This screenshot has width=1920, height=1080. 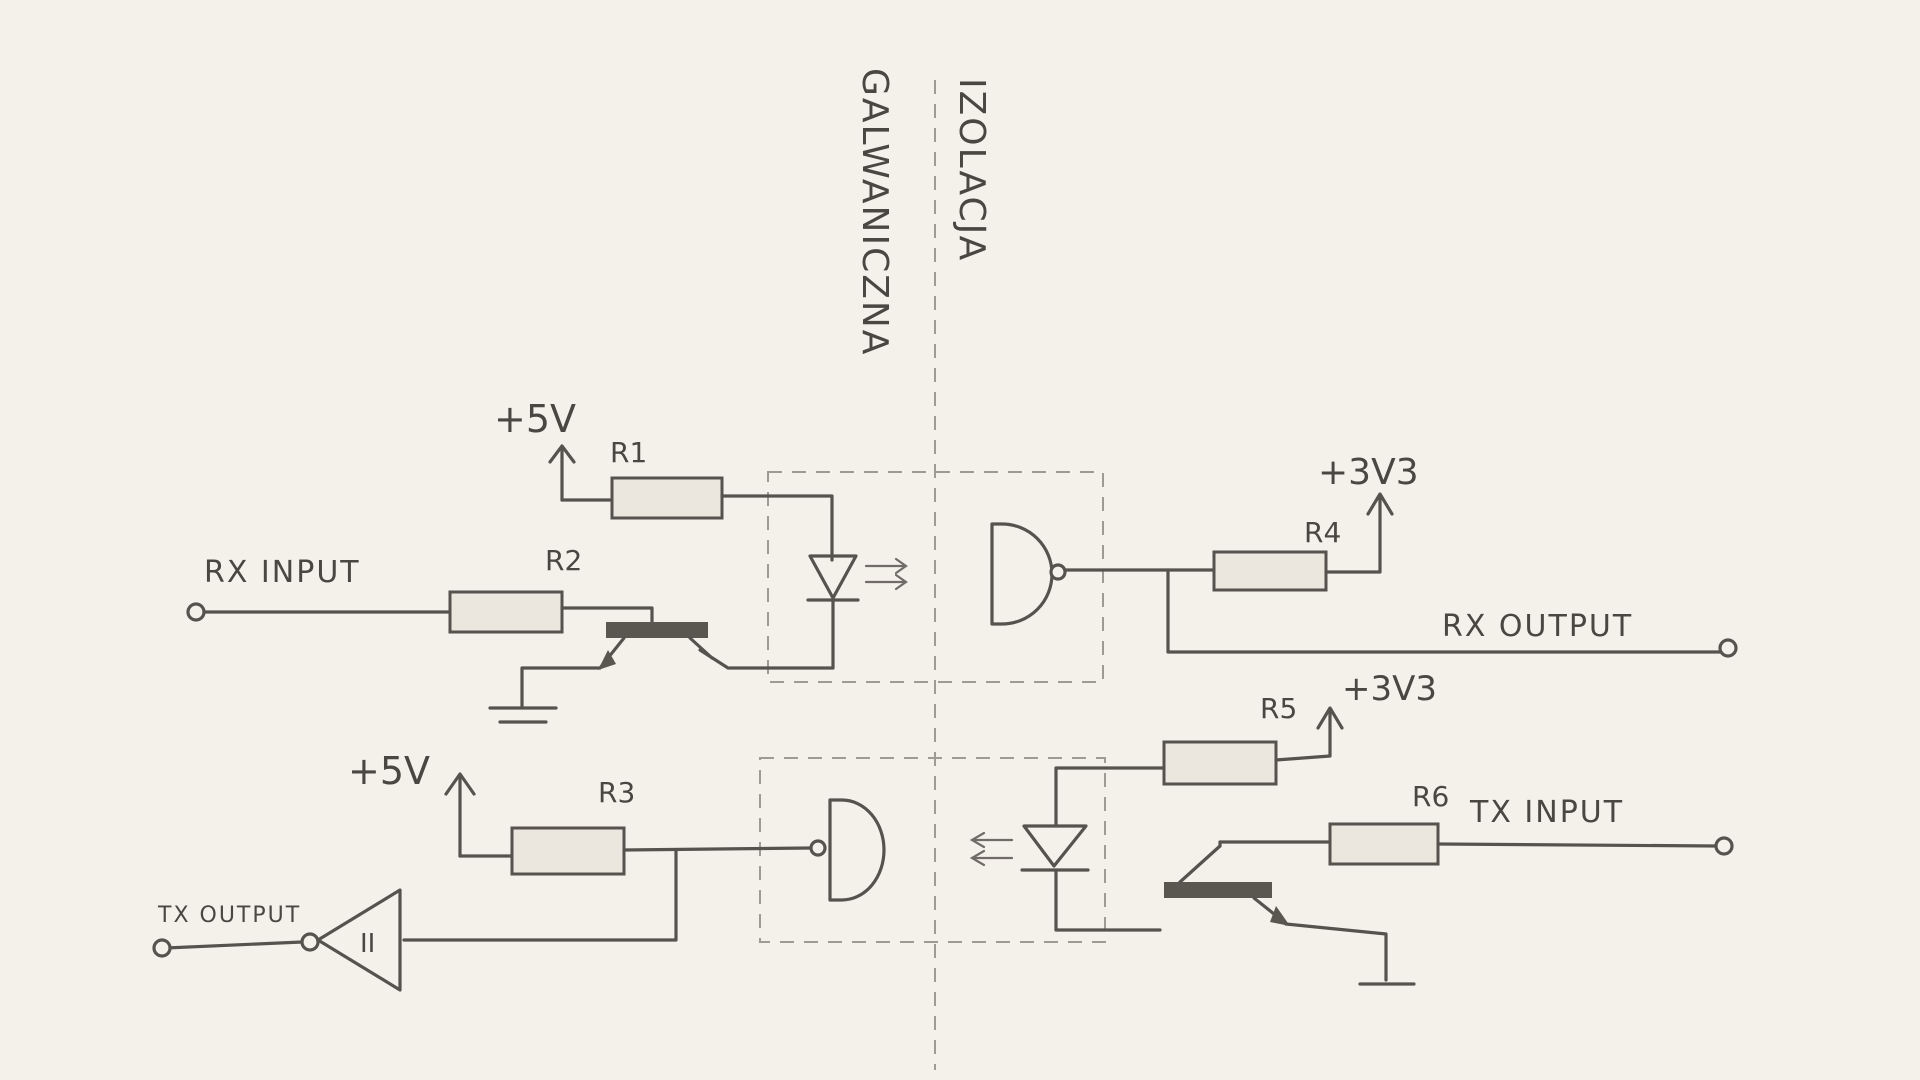 I want to click on supply-label-3v3-tx: +3V3, so click(x=1389, y=689).